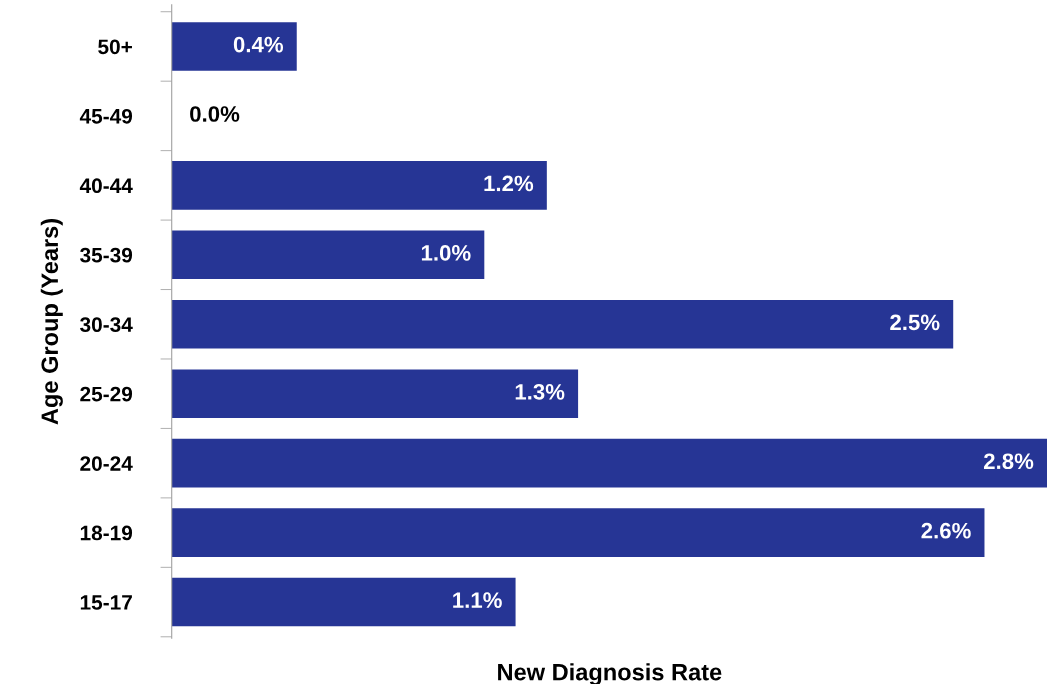 The height and width of the screenshot is (684, 1047). What do you see at coordinates (946, 530) in the screenshot?
I see `data-label: 2.6%` at bounding box center [946, 530].